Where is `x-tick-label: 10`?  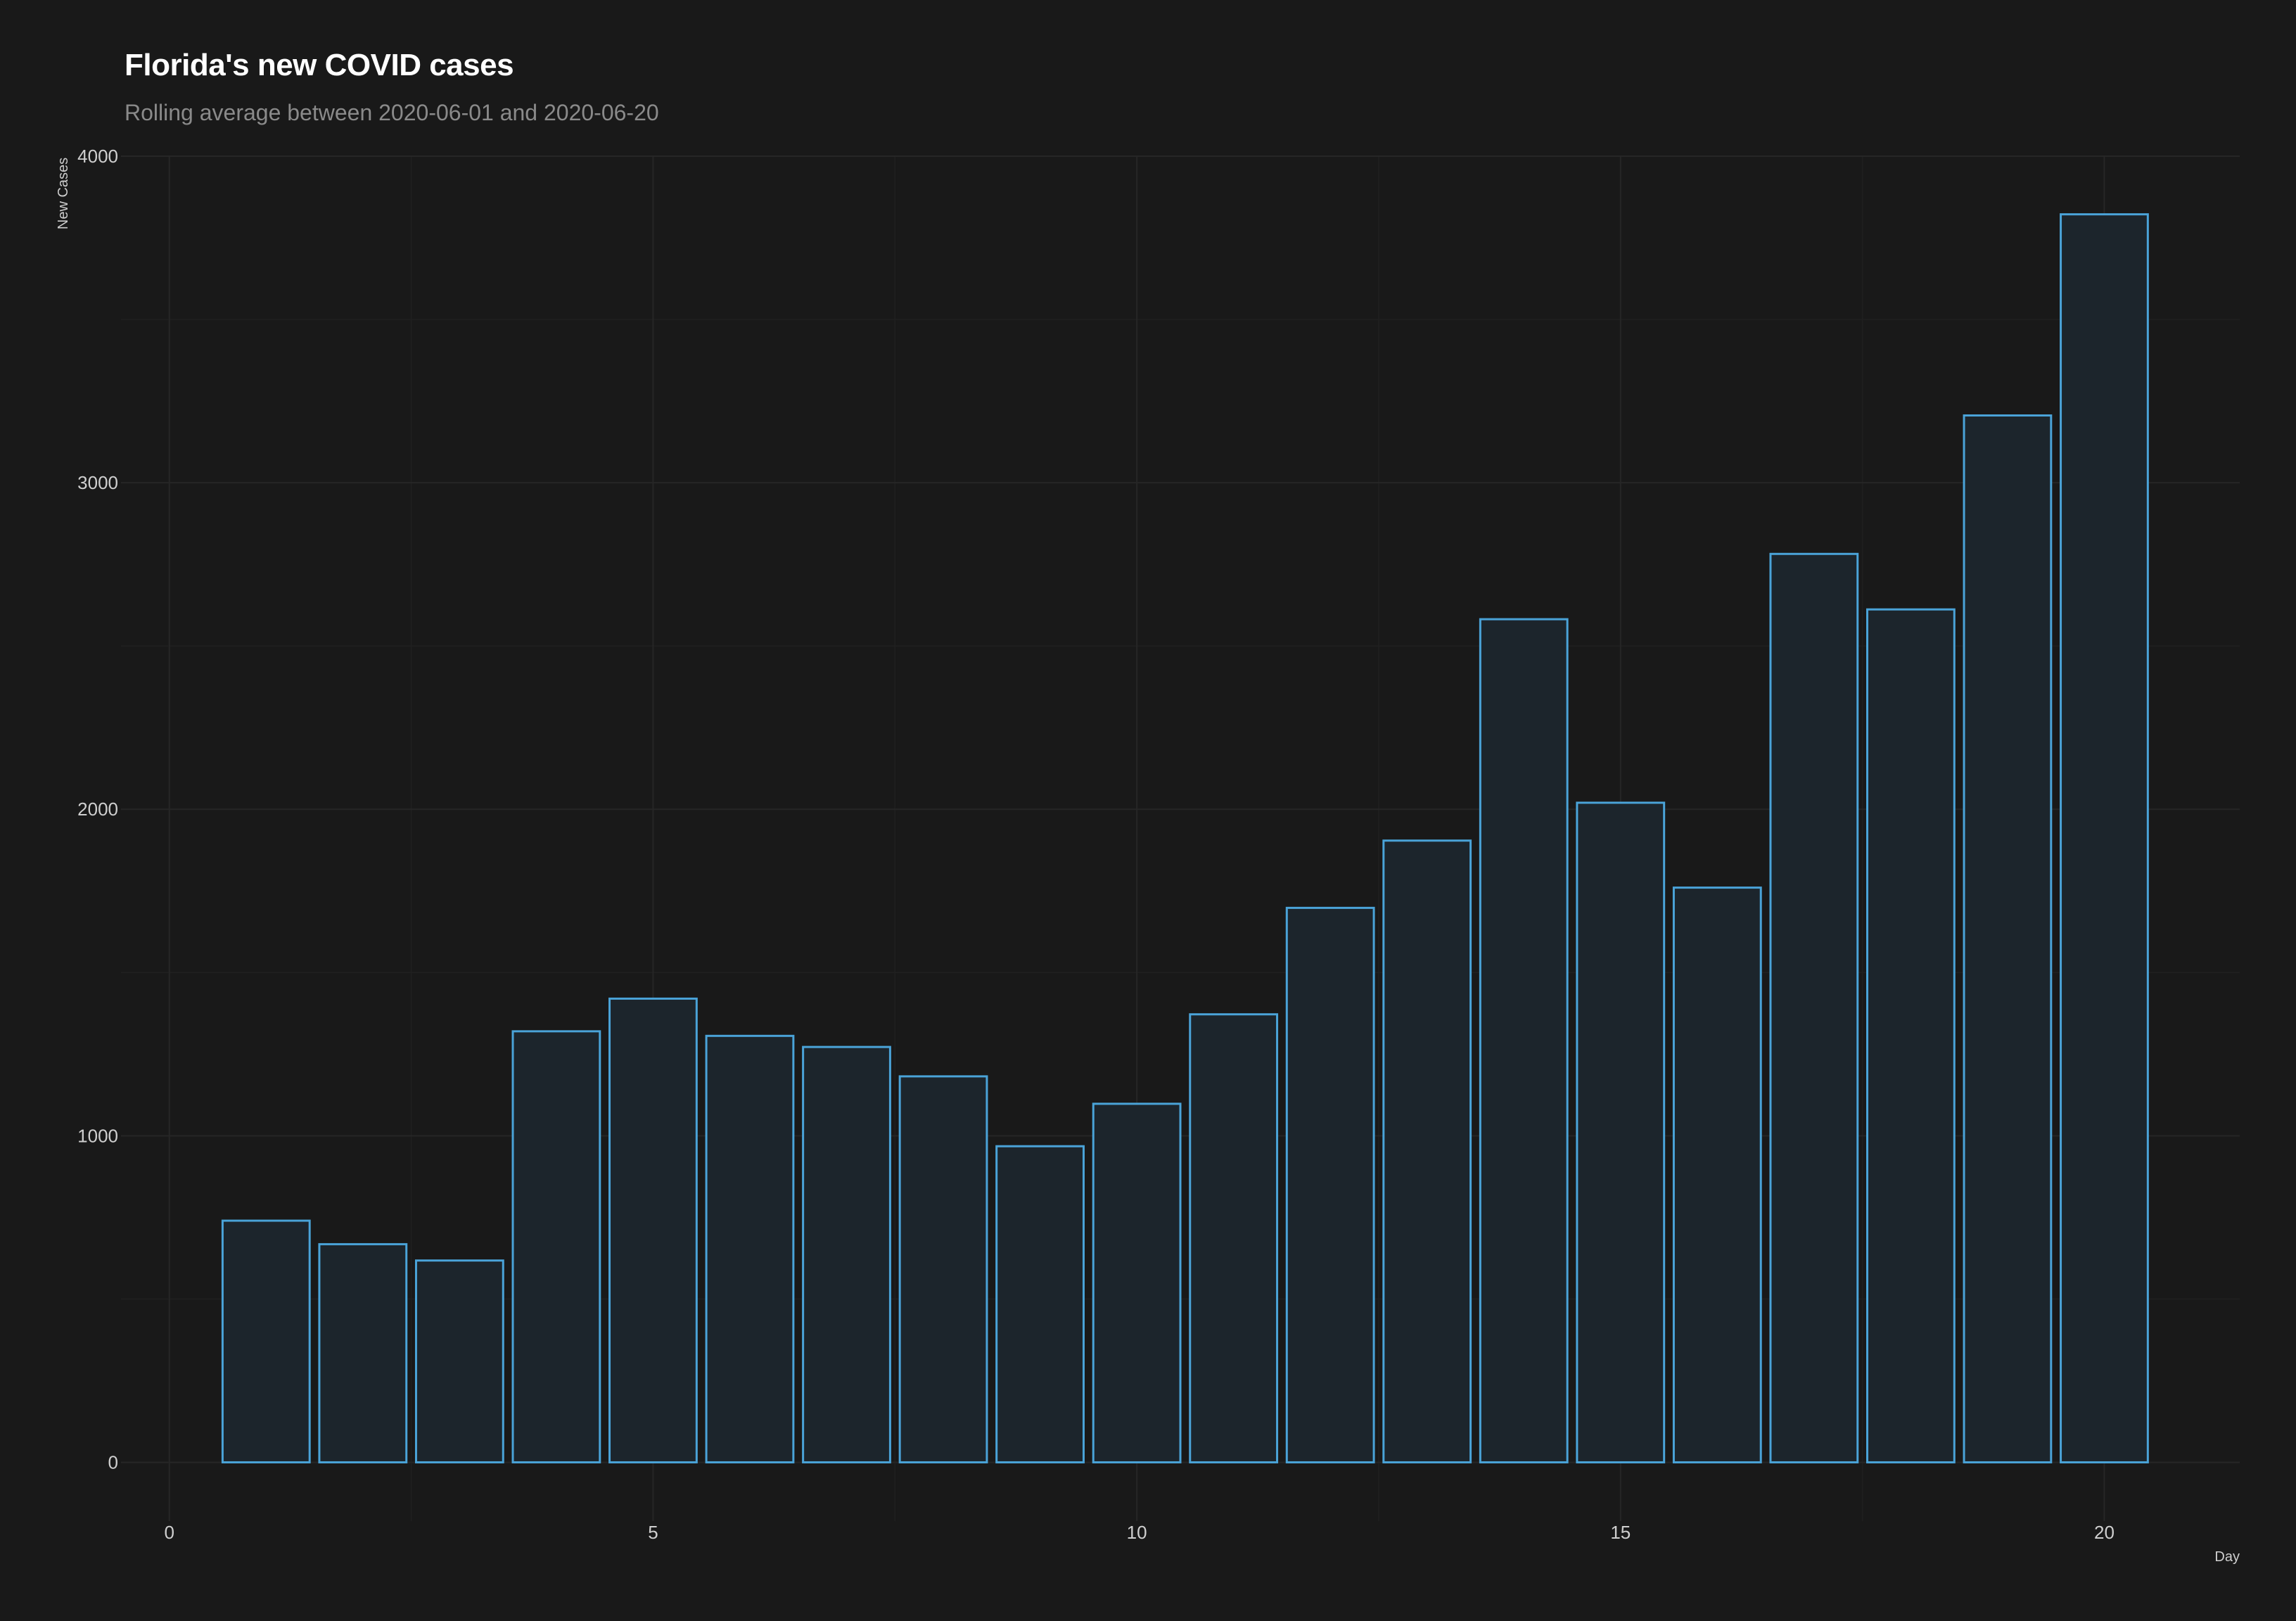
x-tick-label: 10 is located at coordinates (1137, 1532).